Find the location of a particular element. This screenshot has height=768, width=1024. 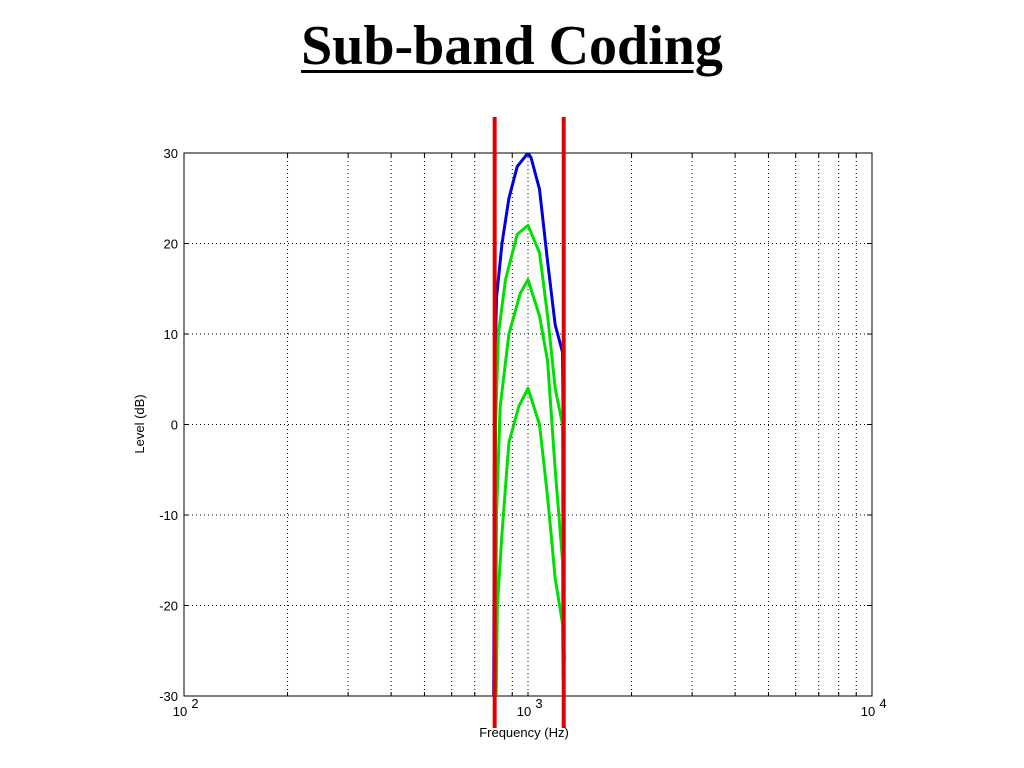

band-edges is located at coordinates (529, 422).